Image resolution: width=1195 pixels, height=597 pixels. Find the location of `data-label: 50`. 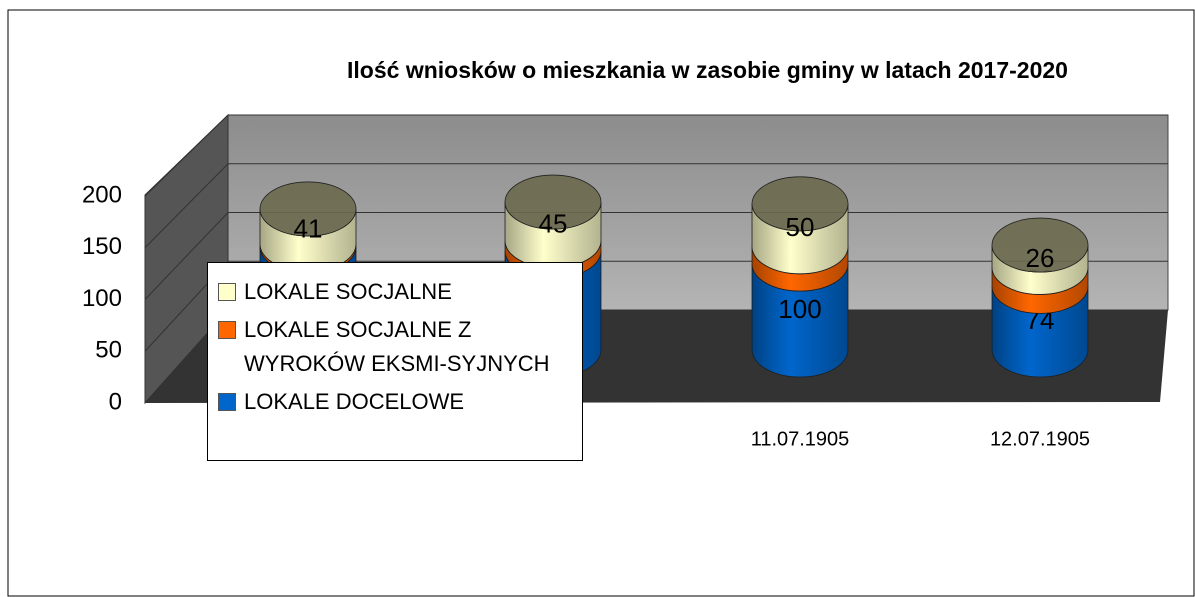

data-label: 50 is located at coordinates (800, 227).